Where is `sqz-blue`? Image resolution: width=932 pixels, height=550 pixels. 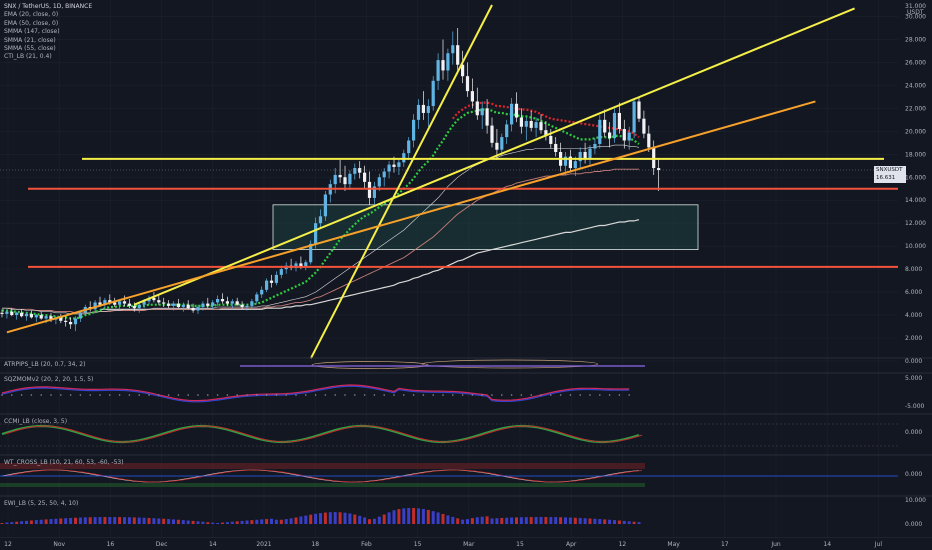 sqz-blue is located at coordinates (315, 394).